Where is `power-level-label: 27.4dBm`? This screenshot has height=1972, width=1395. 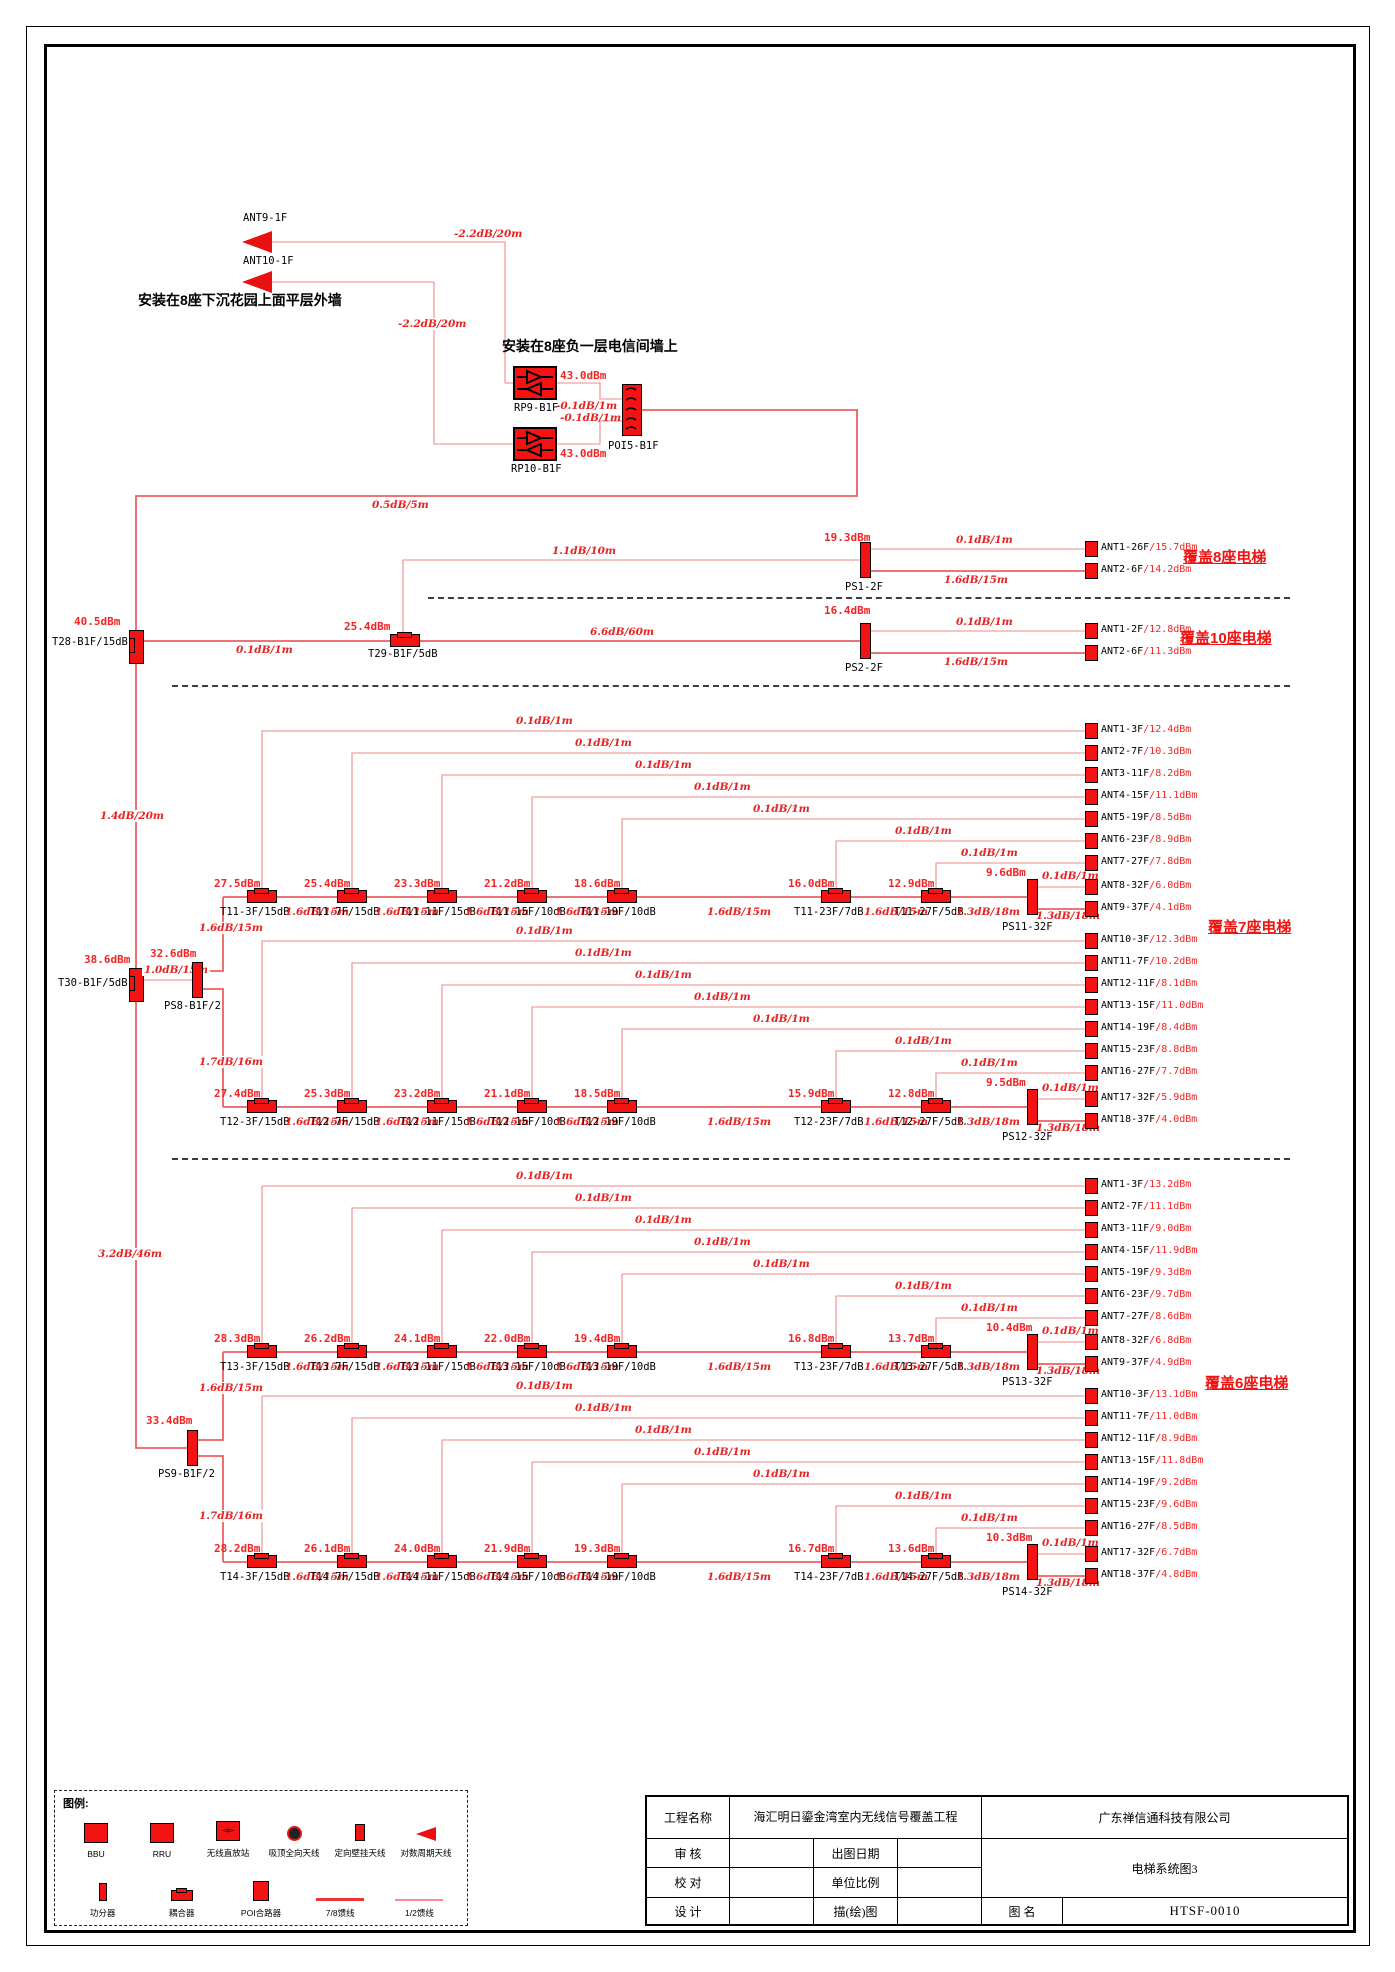
power-level-label: 27.4dBm is located at coordinates (237, 1093).